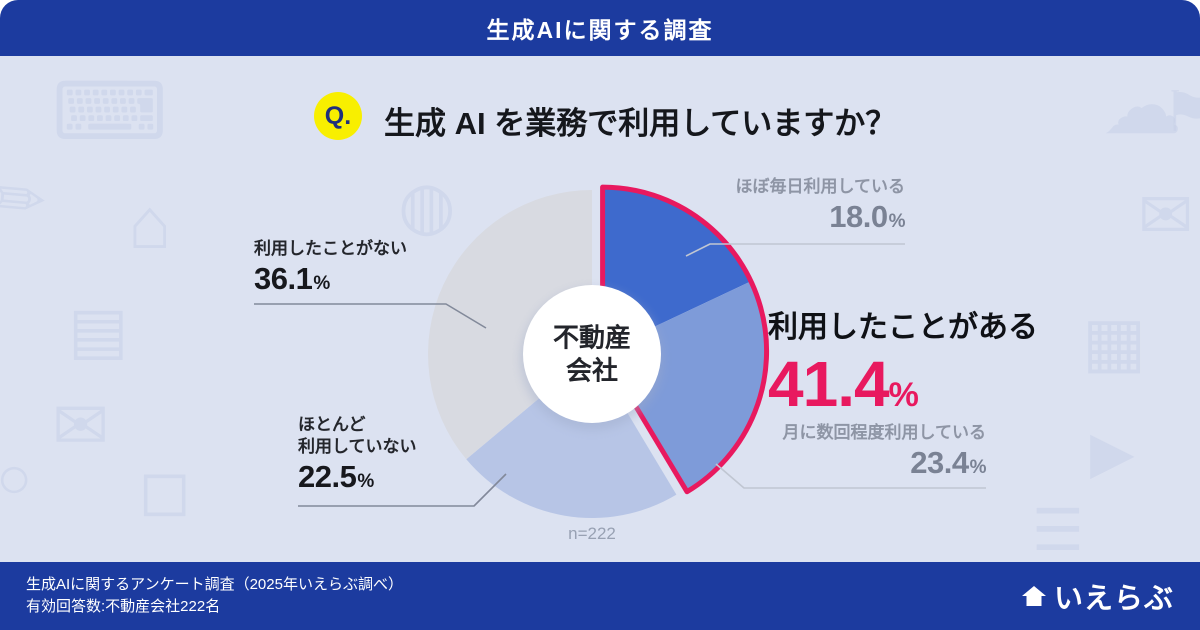 This screenshot has width=1200, height=630. I want to click on slice-label-never: 利用したことがない, so click(330, 248).